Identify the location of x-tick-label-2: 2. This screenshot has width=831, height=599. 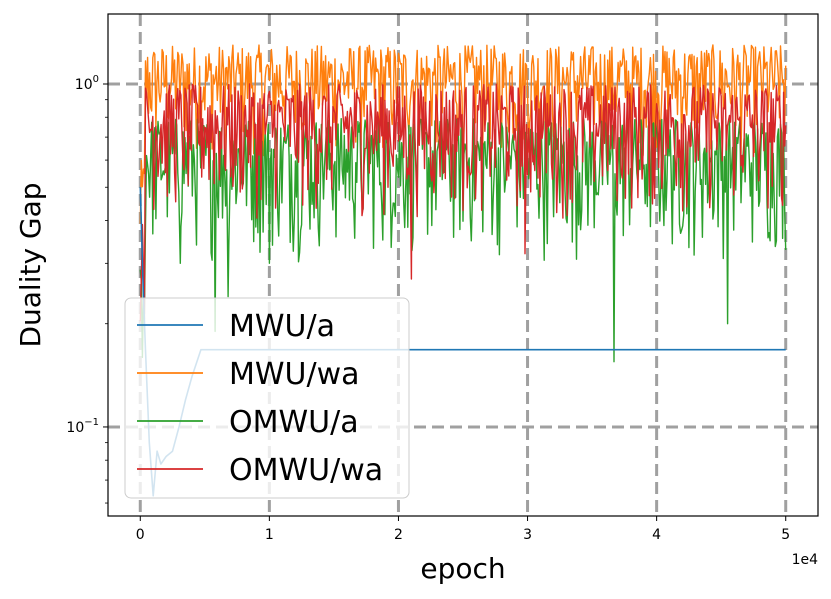
(398, 535).